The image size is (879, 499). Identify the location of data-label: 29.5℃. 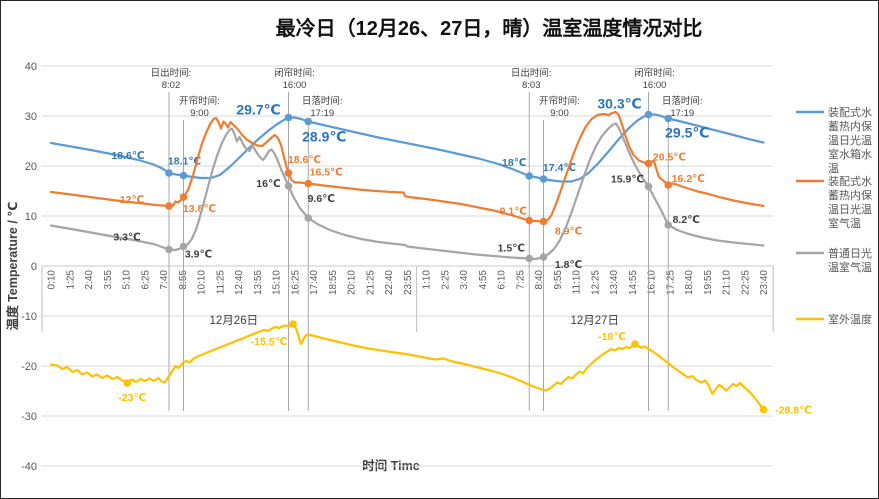
(687, 133).